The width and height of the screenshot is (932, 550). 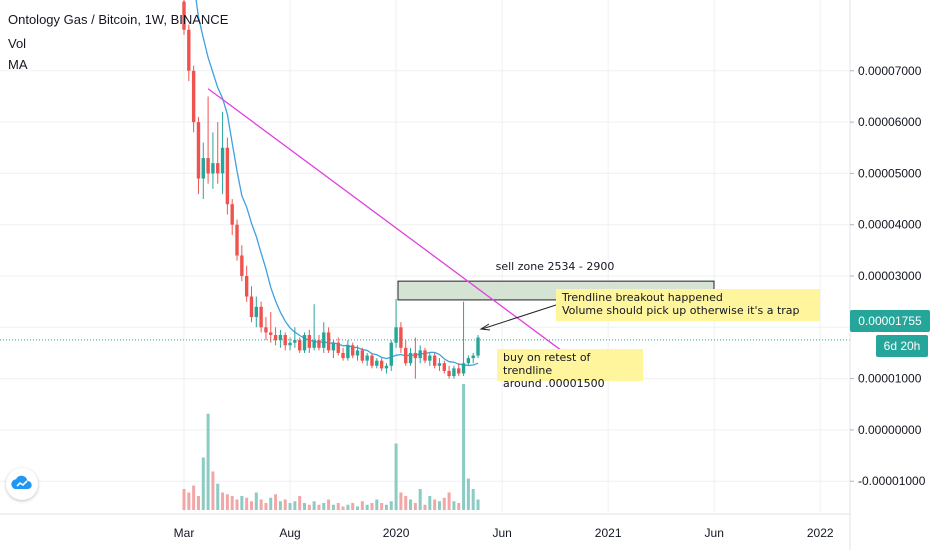 What do you see at coordinates (890, 321) in the screenshot?
I see `last-price-badge: 0.00001755` at bounding box center [890, 321].